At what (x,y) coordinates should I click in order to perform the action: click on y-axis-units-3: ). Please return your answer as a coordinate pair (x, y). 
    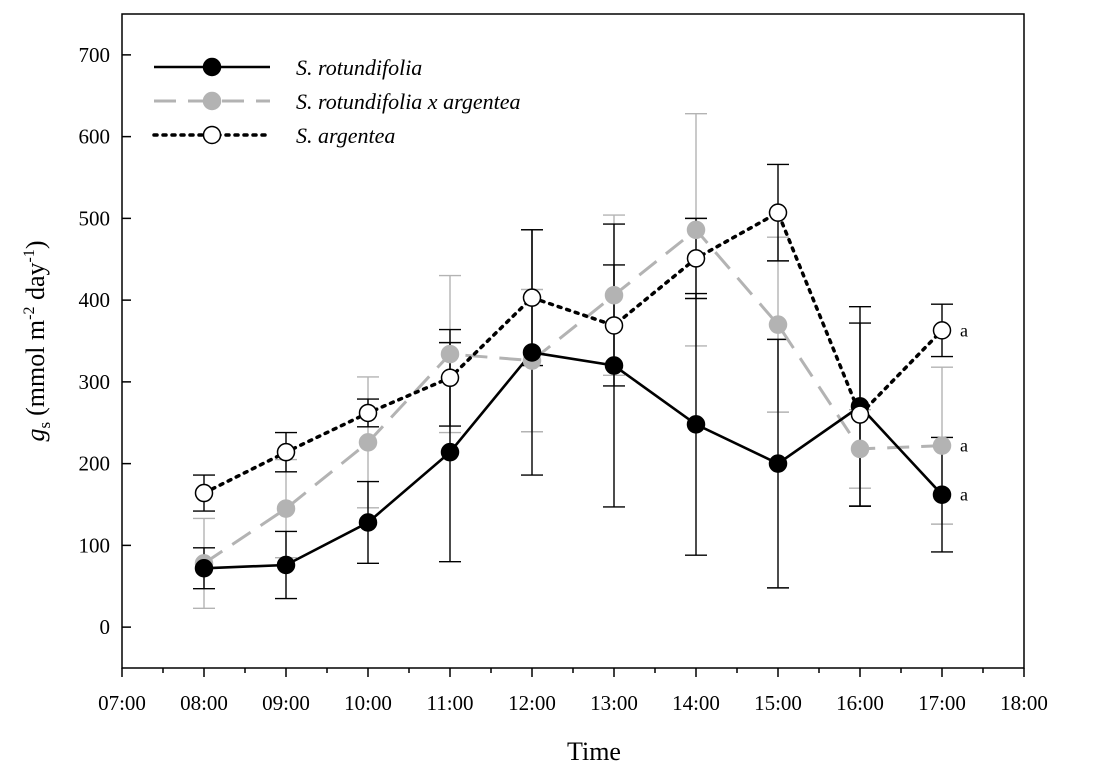
    Looking at the image, I should click on (35, 244).